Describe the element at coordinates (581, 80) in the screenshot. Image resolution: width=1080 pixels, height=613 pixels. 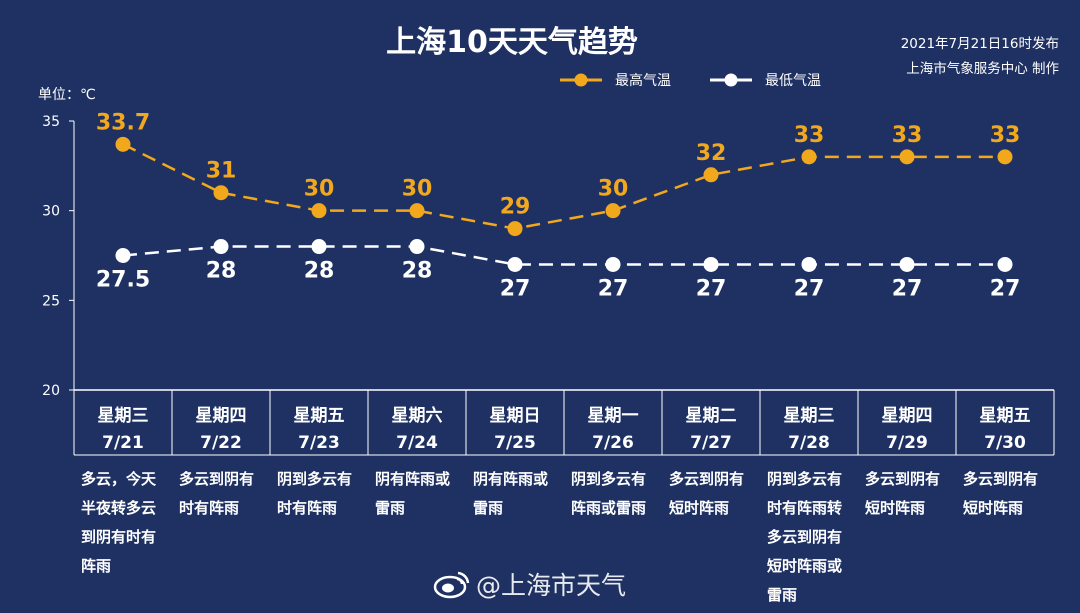
I see `legend-high-marker` at that location.